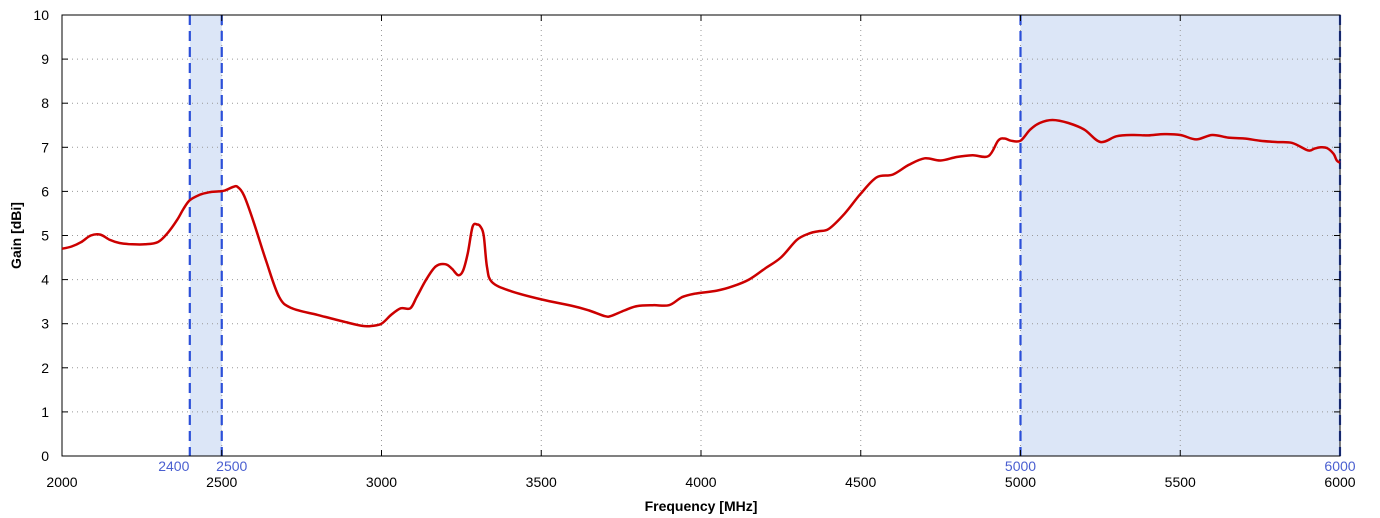  Describe the element at coordinates (1020, 466) in the screenshot. I see `band-start-label: 5000` at that location.